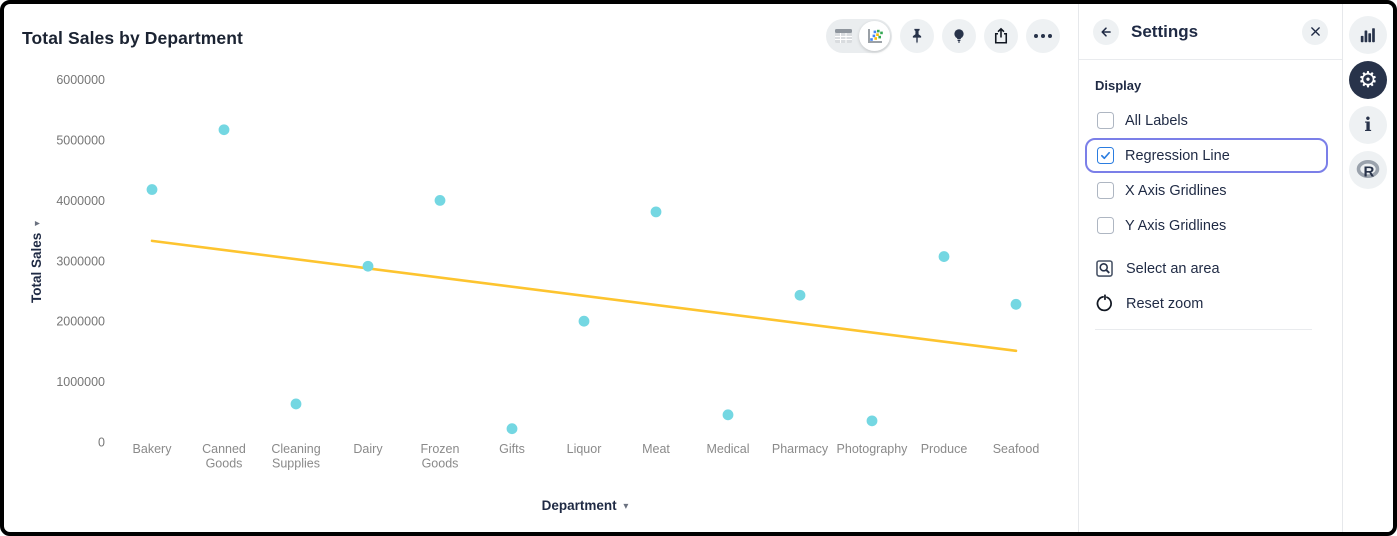 The height and width of the screenshot is (536, 1397). I want to click on ellipsis-icon, so click(1043, 36).